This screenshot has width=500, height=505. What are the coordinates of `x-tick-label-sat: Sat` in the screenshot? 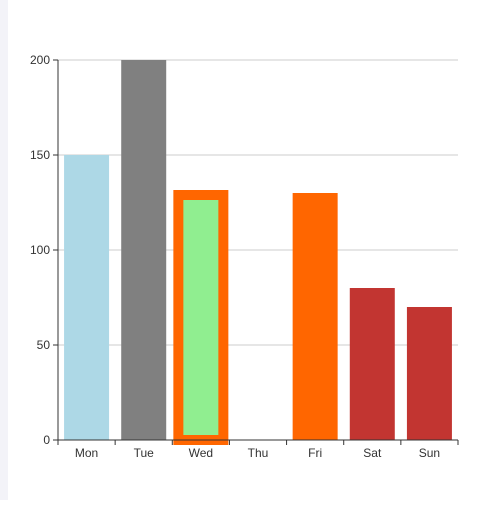 It's located at (372, 453).